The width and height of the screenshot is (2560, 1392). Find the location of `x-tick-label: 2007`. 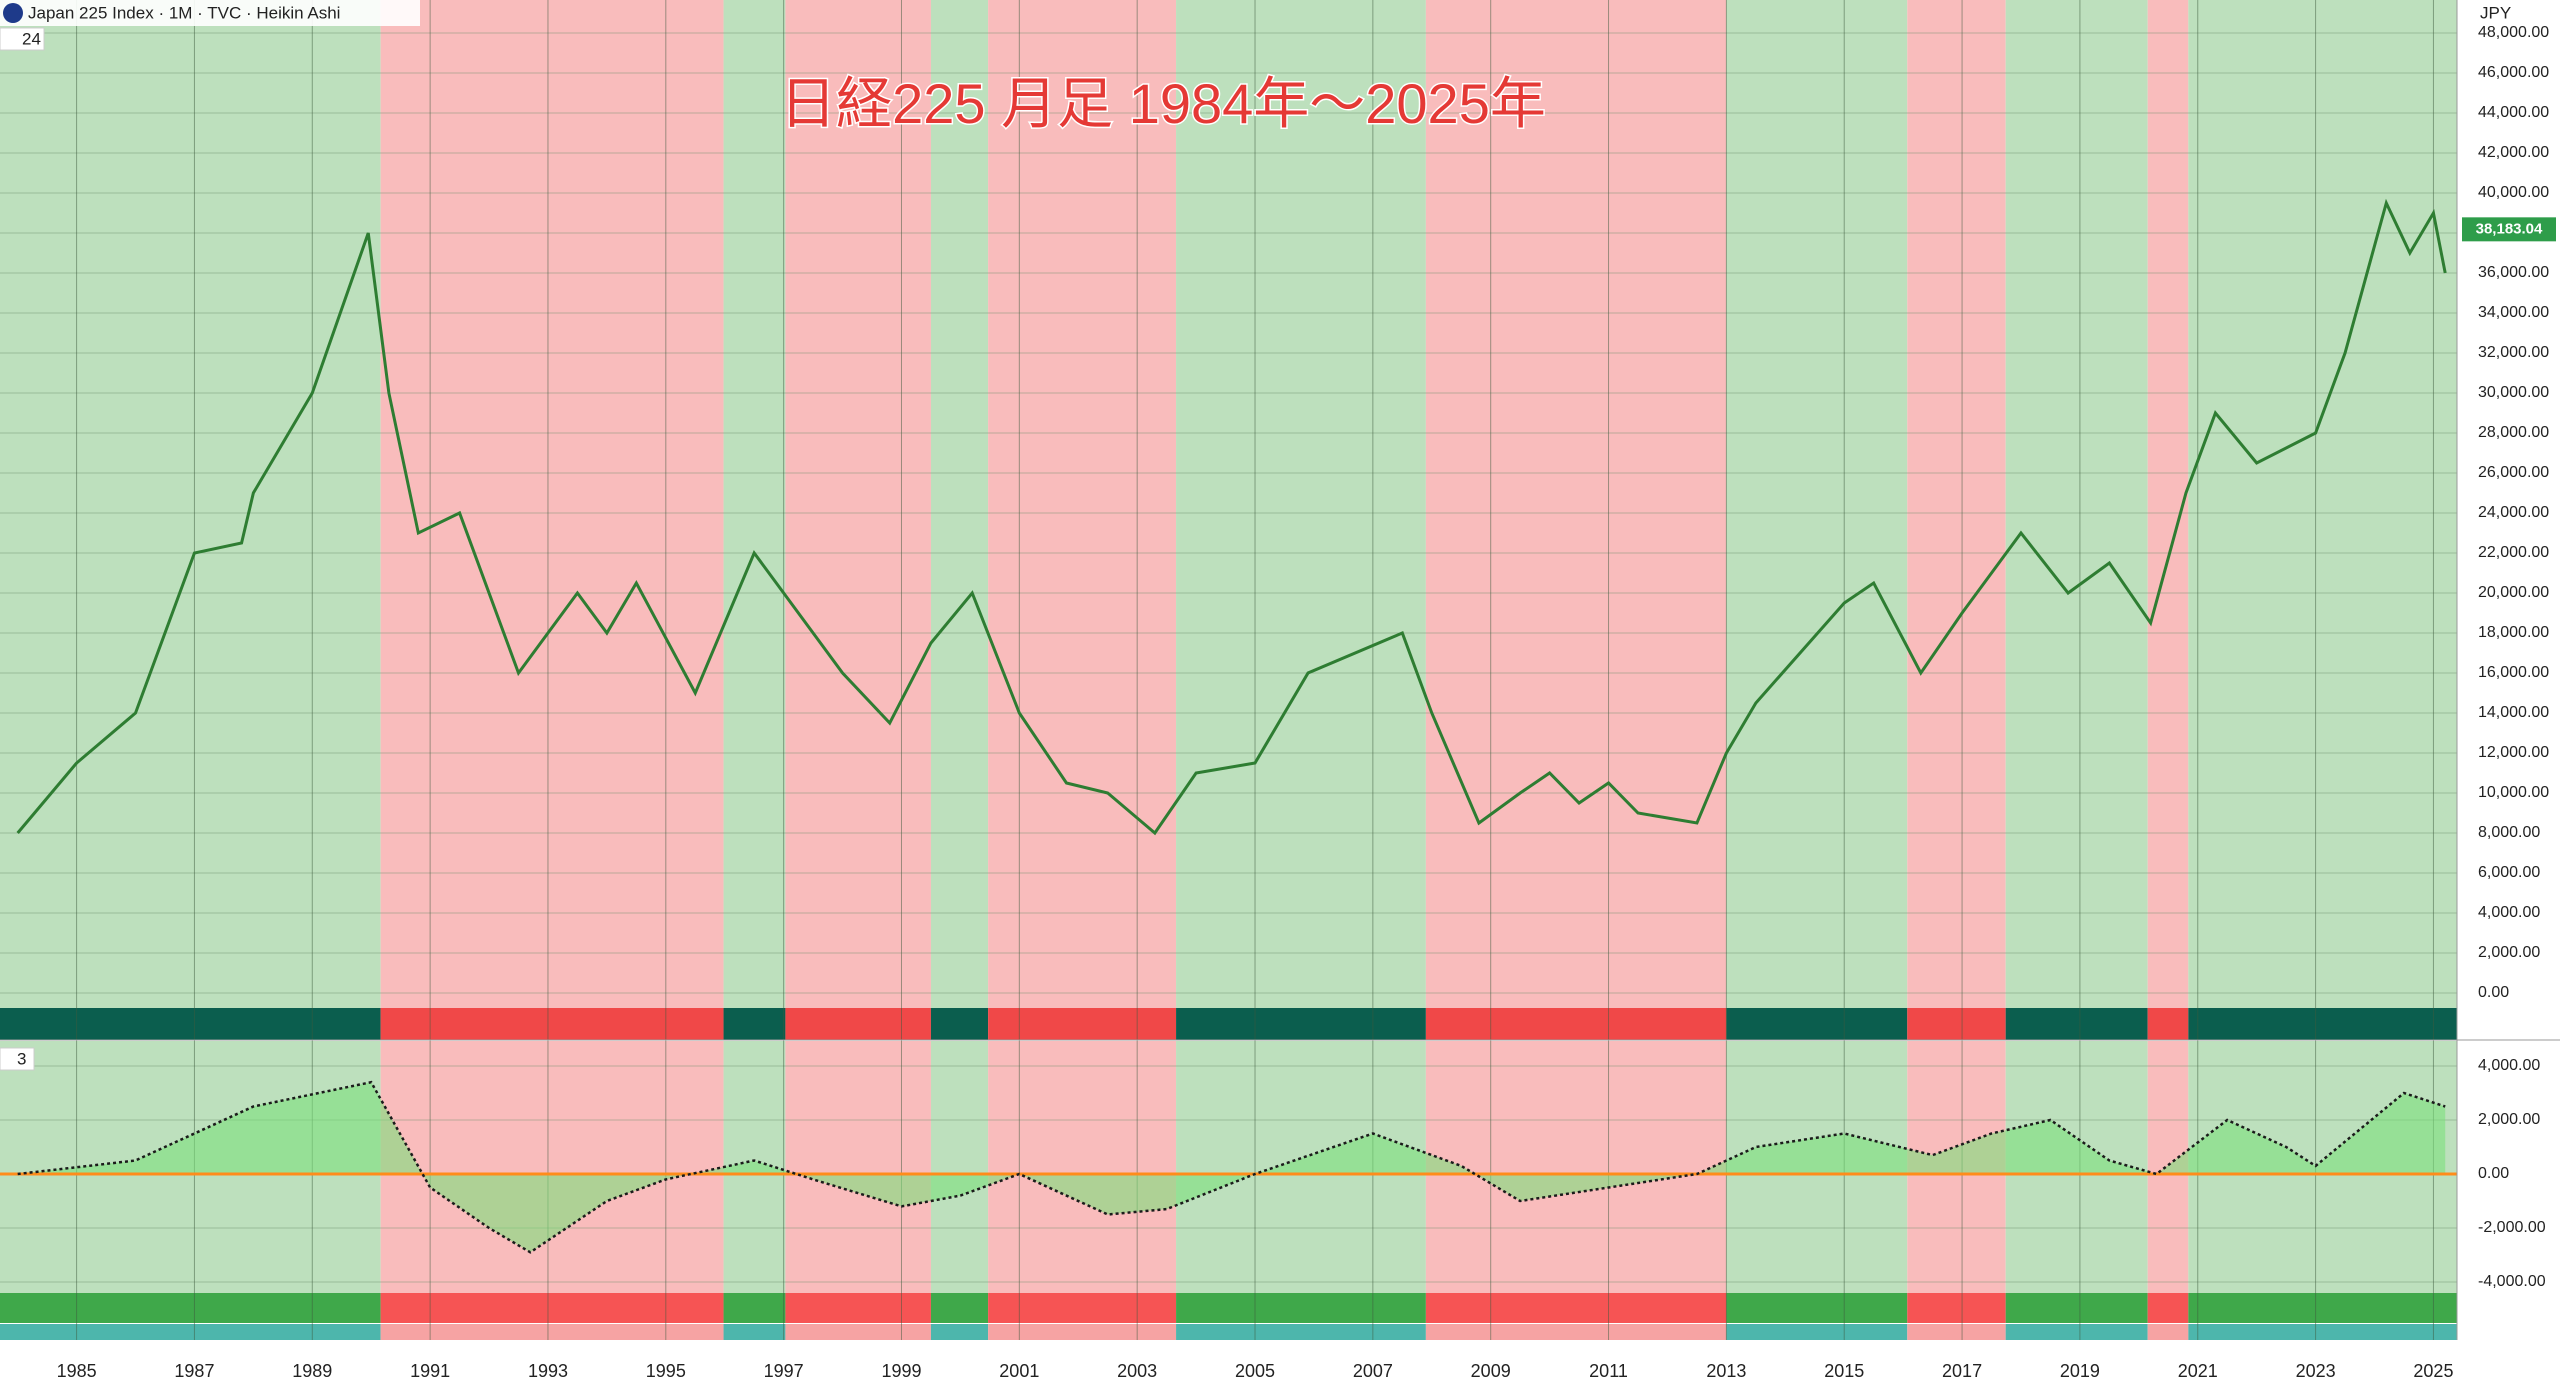

x-tick-label: 2007 is located at coordinates (1373, 1371).